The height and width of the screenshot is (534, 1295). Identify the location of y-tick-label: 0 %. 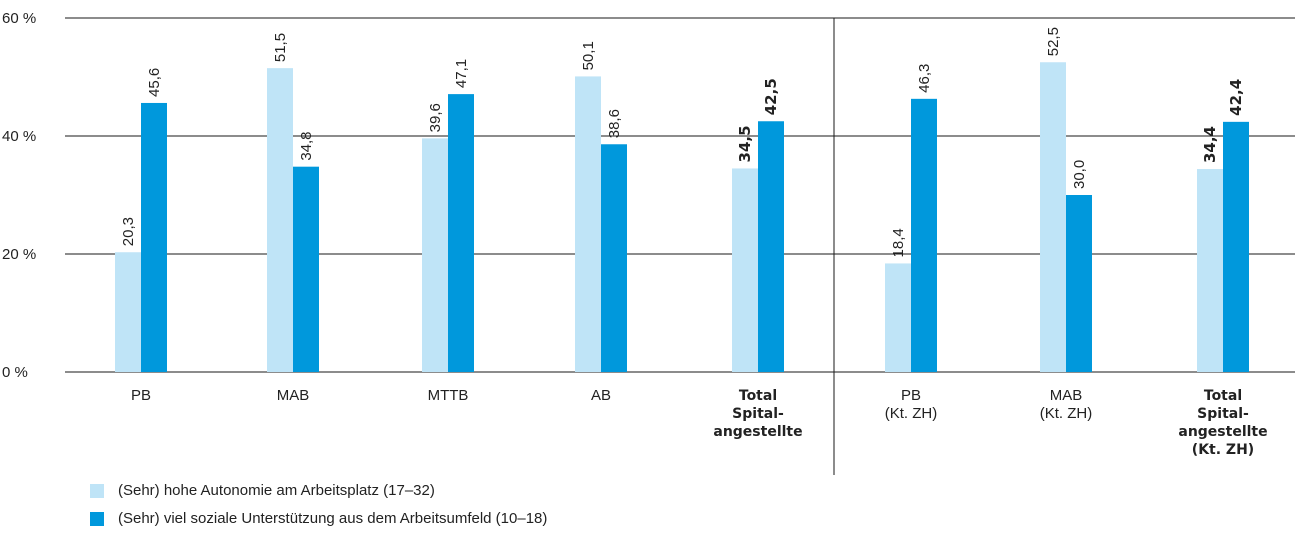
(15, 372).